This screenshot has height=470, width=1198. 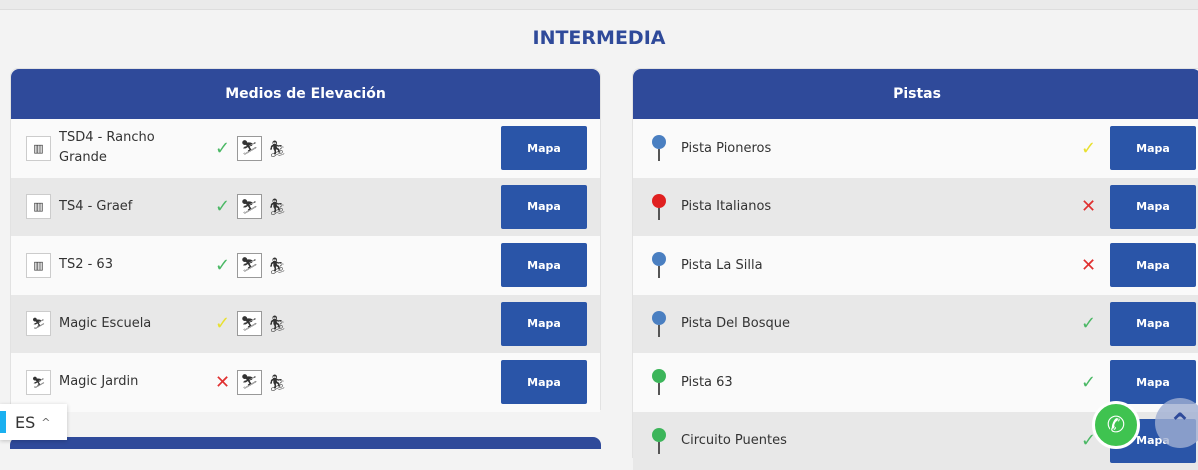 I want to click on slope-row: Pista La Silla ✕ Mapa, so click(x=915, y=265).